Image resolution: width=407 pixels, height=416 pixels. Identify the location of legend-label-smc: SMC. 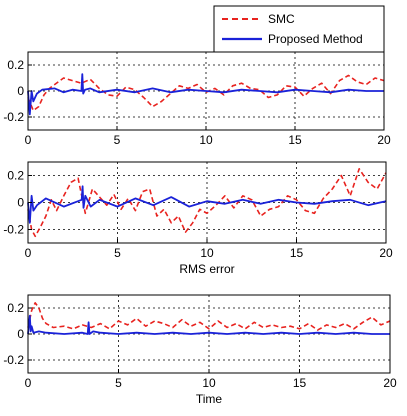
(281, 19).